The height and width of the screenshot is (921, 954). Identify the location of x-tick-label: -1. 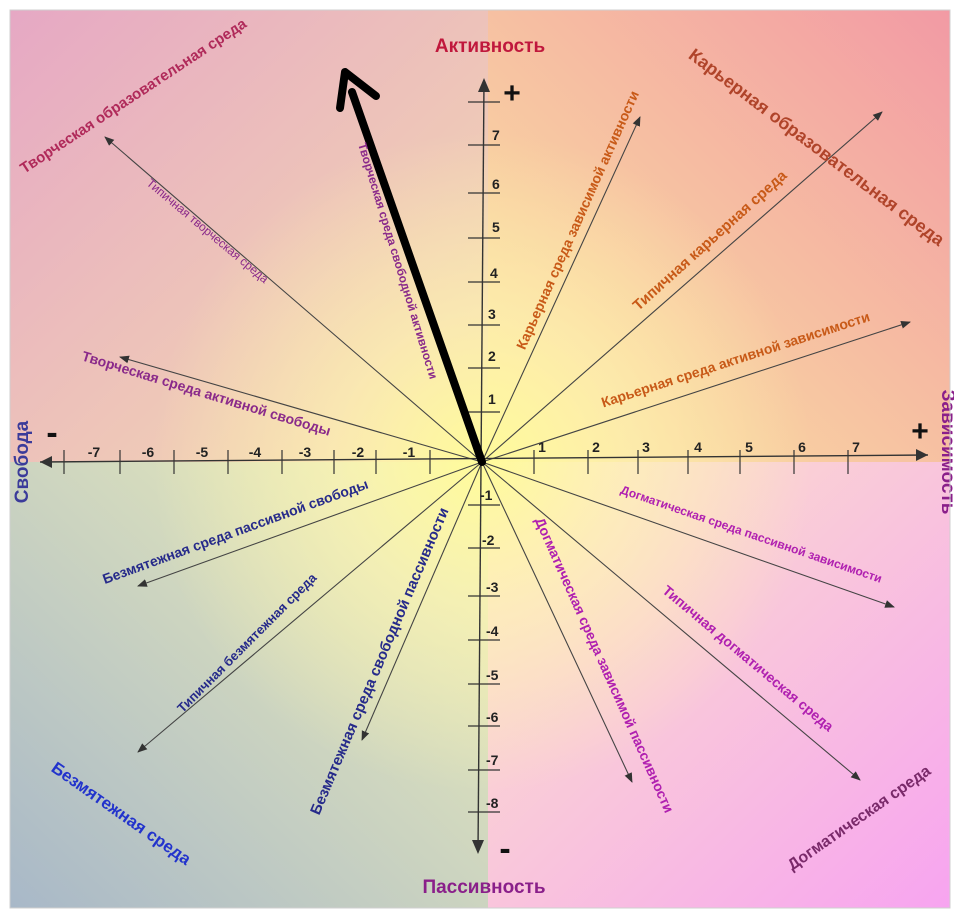
(409, 452).